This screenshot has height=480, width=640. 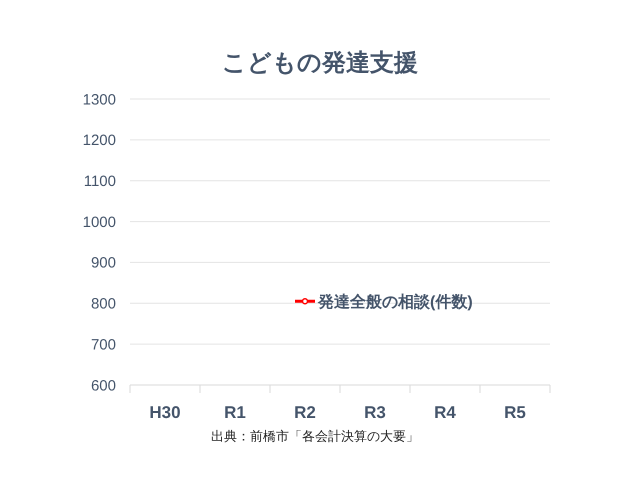 What do you see at coordinates (235, 412) in the screenshot?
I see `x-tick-label: R1` at bounding box center [235, 412].